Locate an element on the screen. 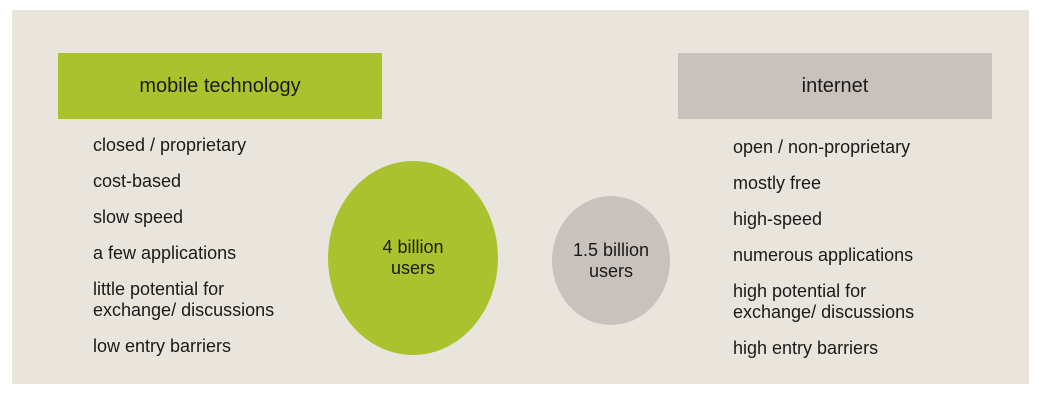 The width and height of the screenshot is (1041, 394). internet-trait: high-speed is located at coordinates (778, 219).